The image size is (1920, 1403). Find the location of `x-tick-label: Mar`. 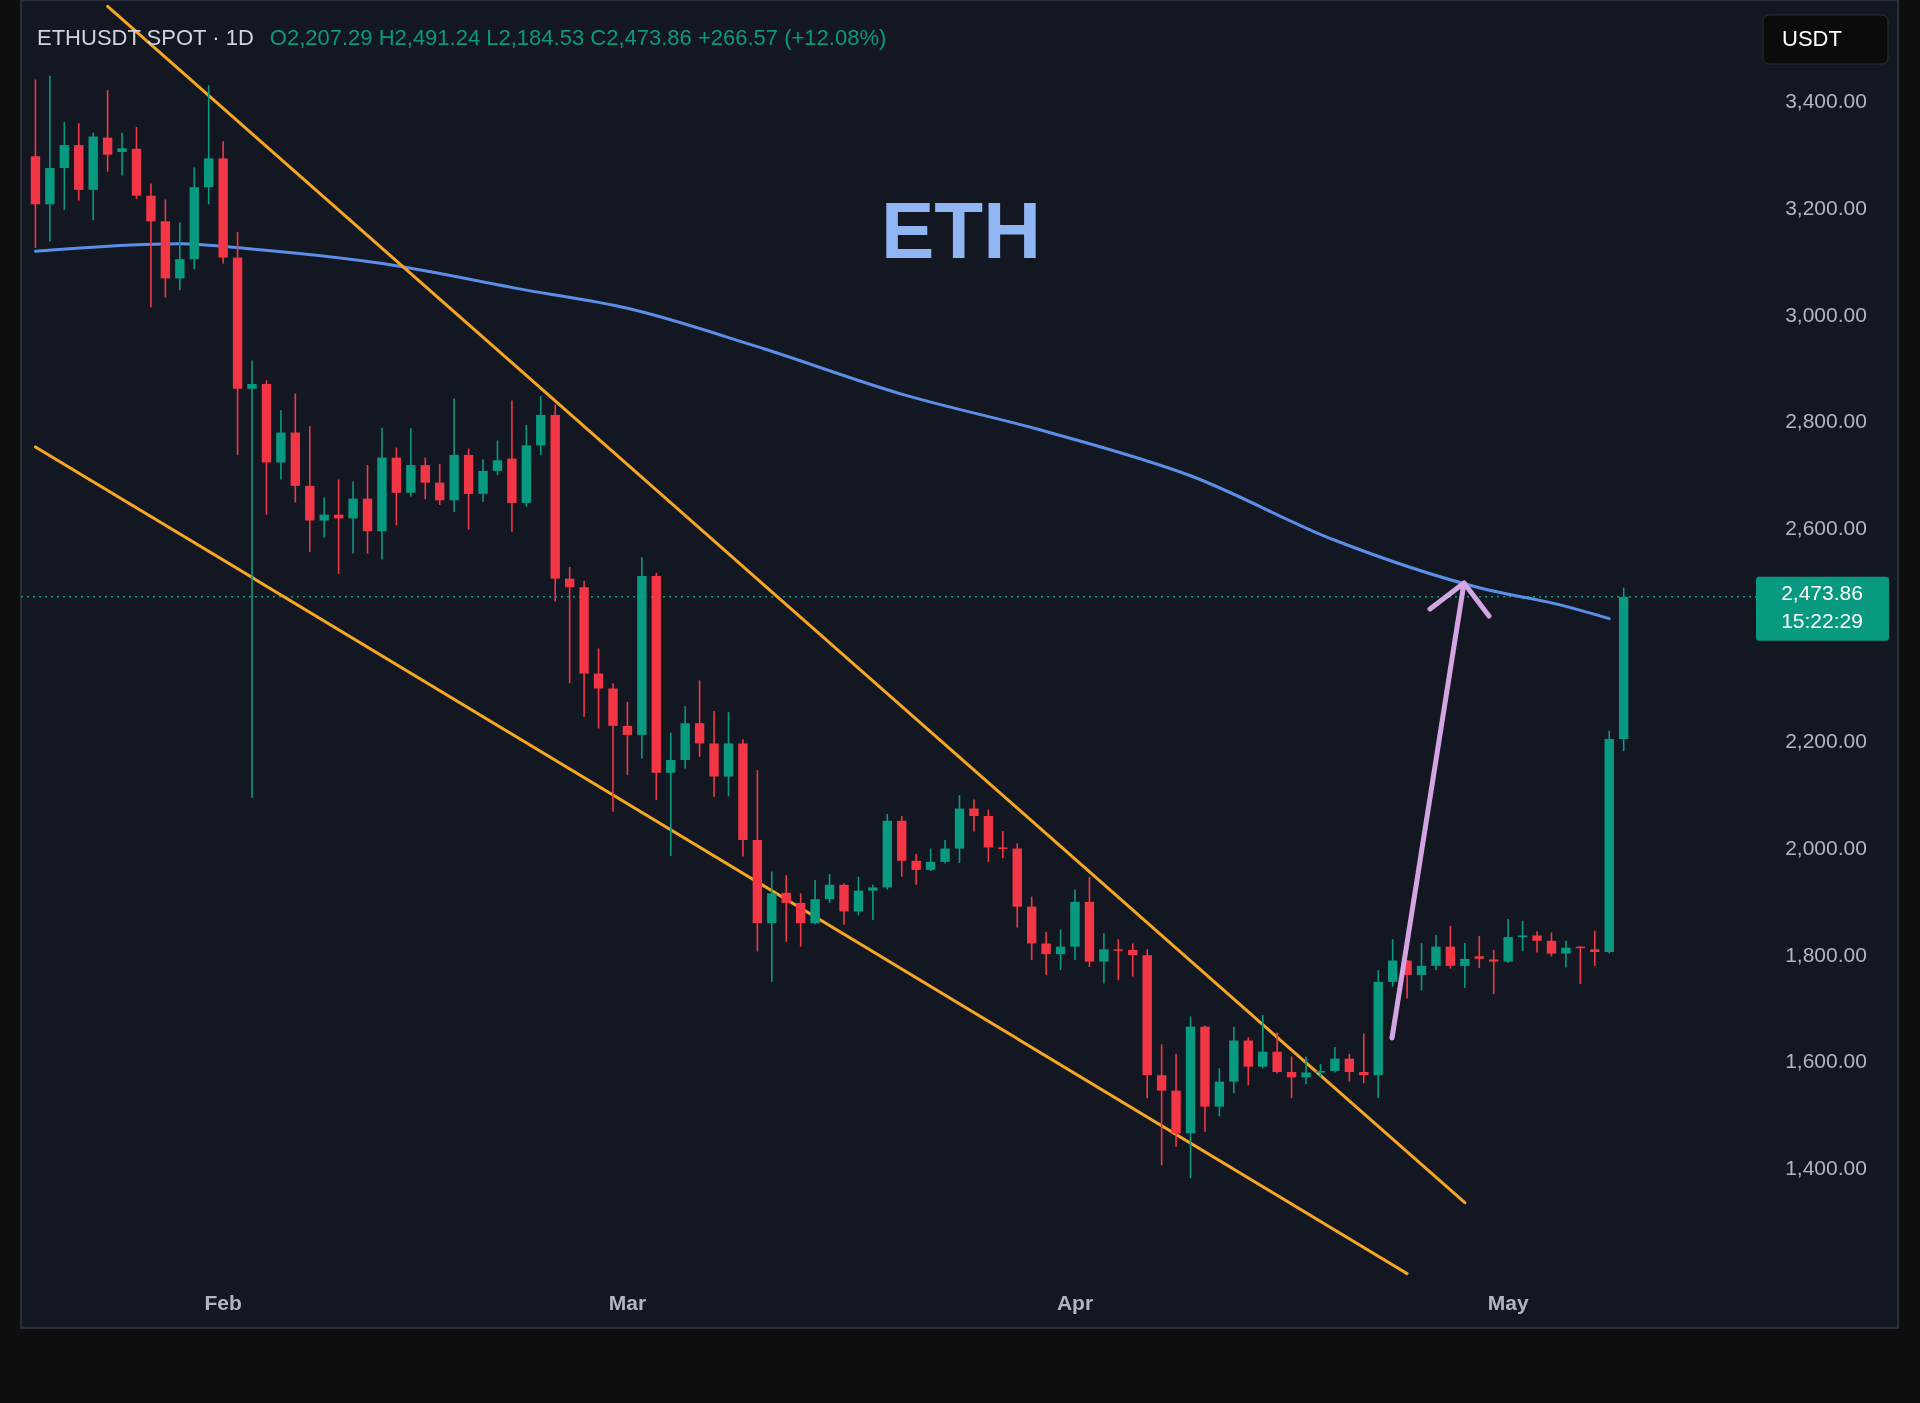

x-tick-label: Mar is located at coordinates (627, 1302).